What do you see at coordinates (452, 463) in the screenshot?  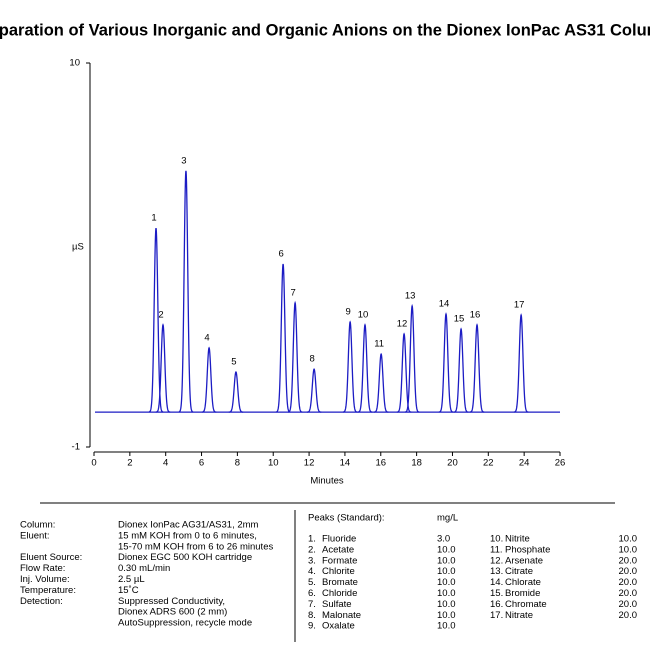 I see `x-tick-label: 20` at bounding box center [452, 463].